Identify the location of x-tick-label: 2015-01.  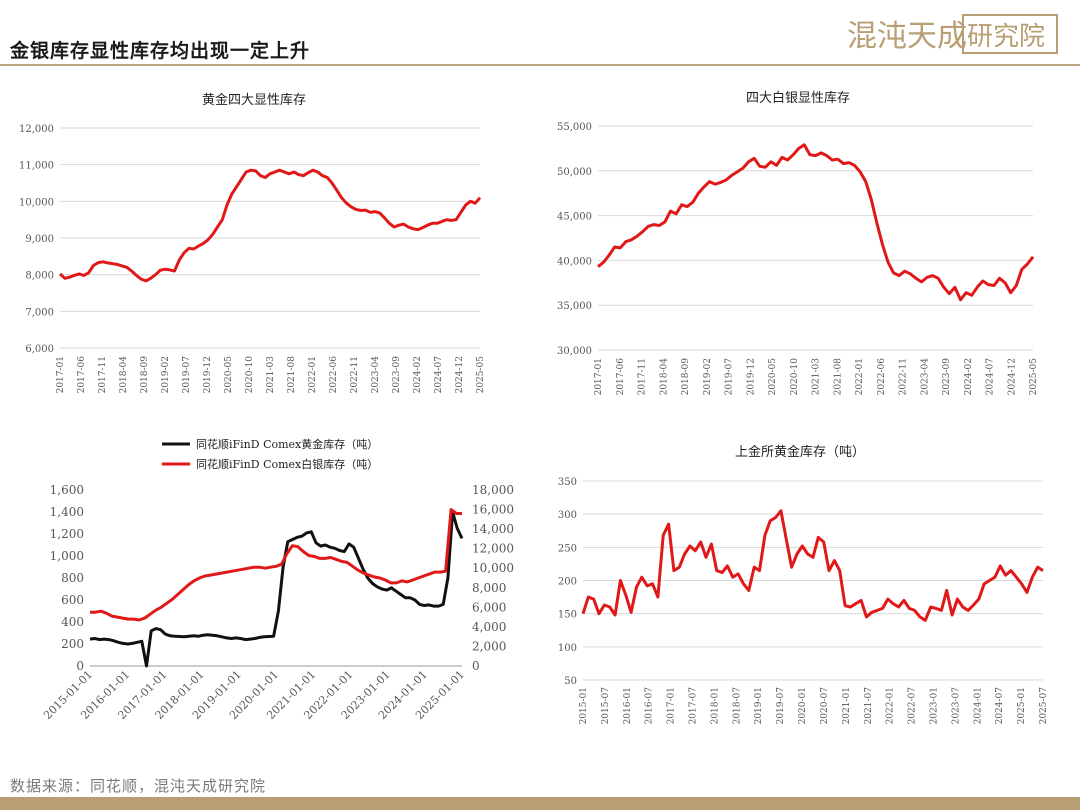
(584, 705).